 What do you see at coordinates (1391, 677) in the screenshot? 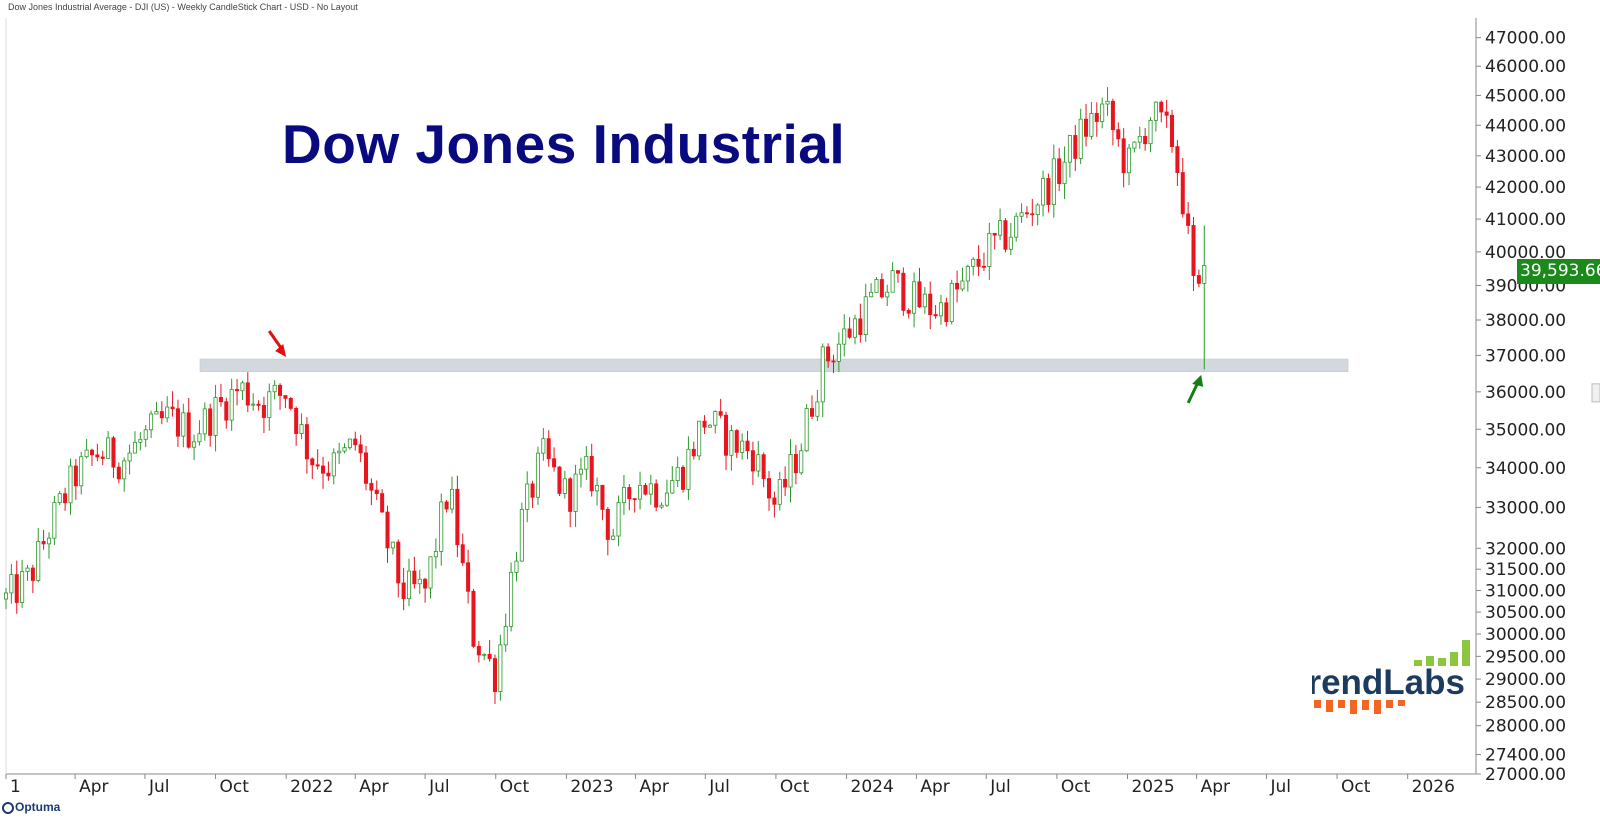
I see `trendlabs-logo: TrendLabs` at bounding box center [1391, 677].